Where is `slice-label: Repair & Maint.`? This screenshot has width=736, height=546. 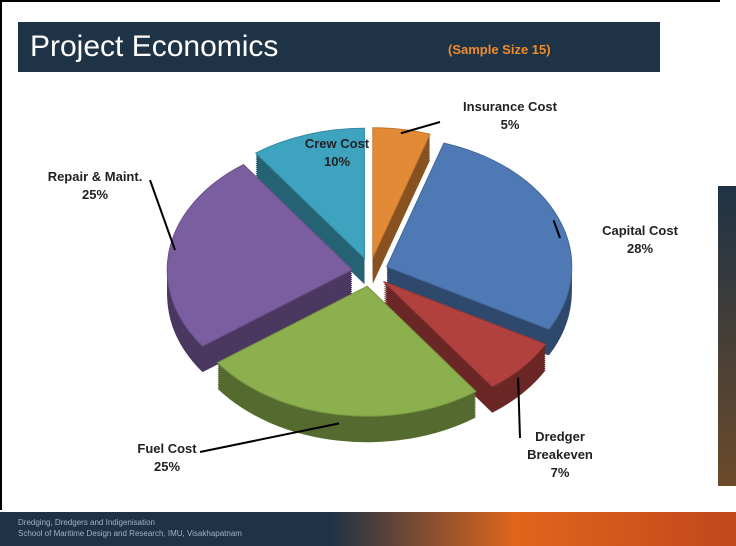
slice-label: Repair & Maint. is located at coordinates (95, 176).